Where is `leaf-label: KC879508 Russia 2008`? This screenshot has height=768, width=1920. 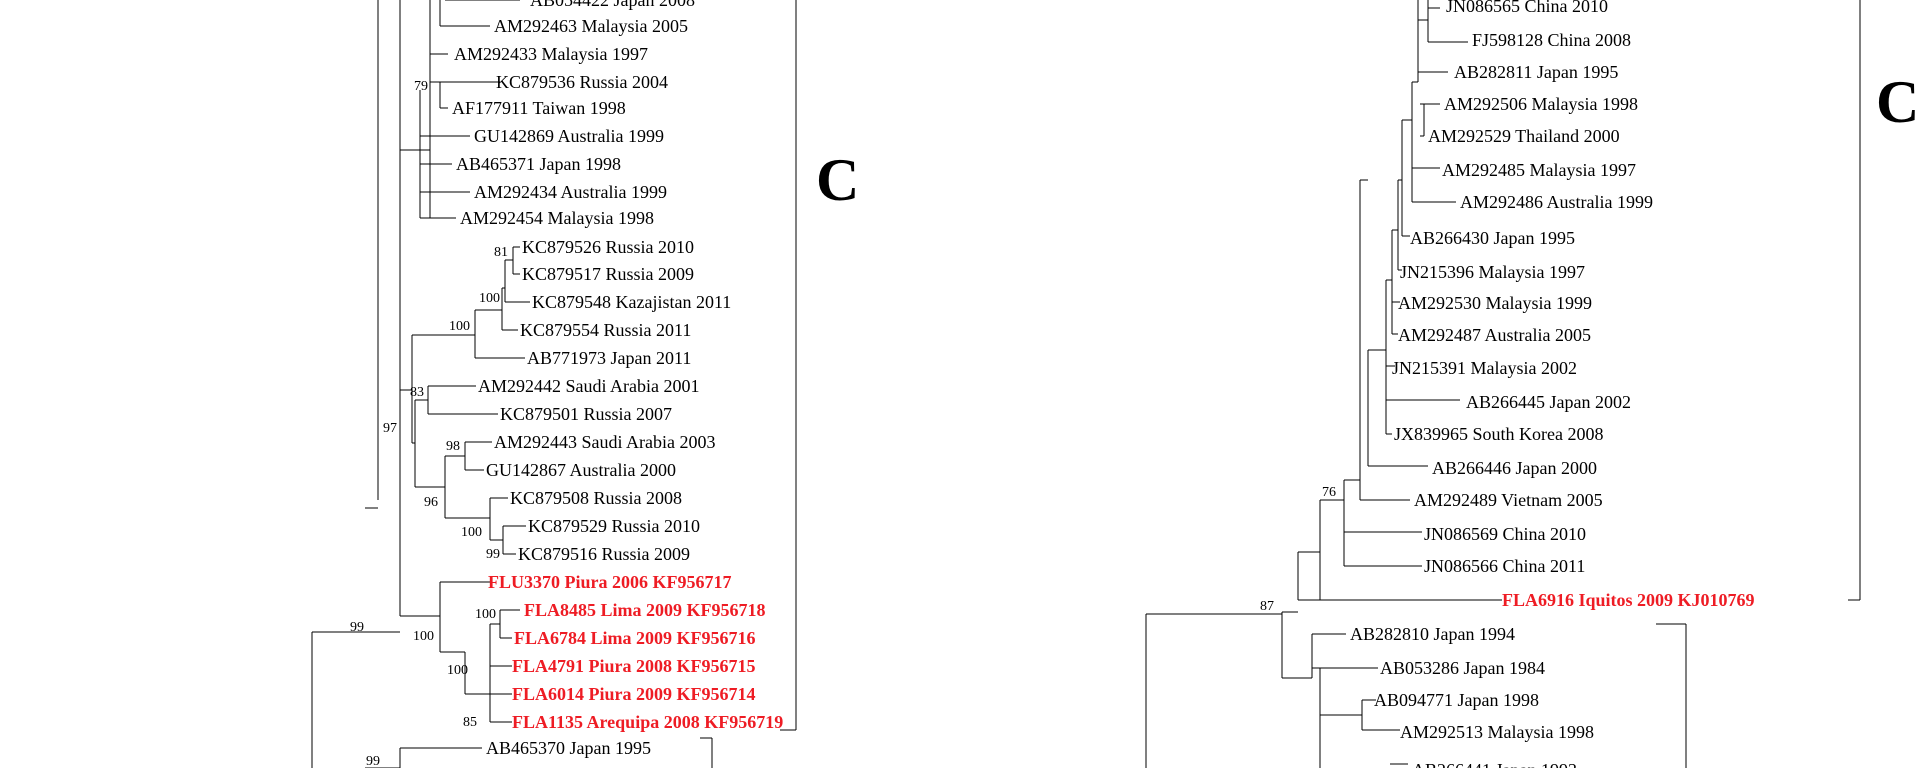
leaf-label: KC879508 Russia 2008 is located at coordinates (596, 498).